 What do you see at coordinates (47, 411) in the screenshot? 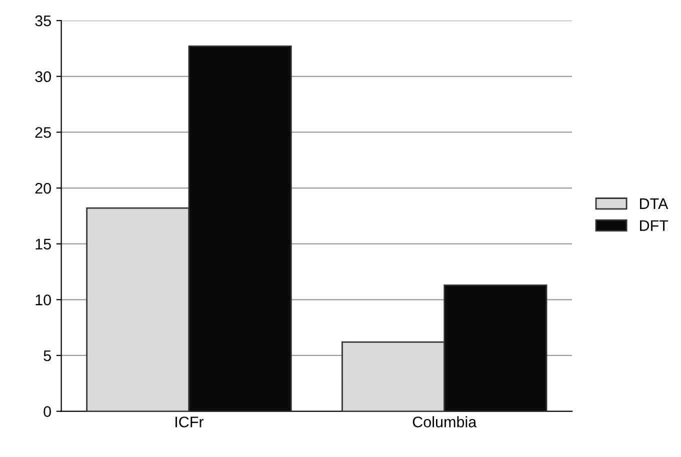
I see `y-tick-label: 0` at bounding box center [47, 411].